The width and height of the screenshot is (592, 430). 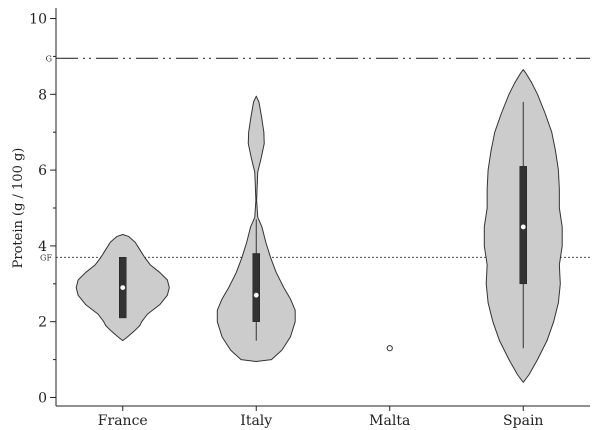 What do you see at coordinates (523, 421) in the screenshot?
I see `x-tick-label: Spain` at bounding box center [523, 421].